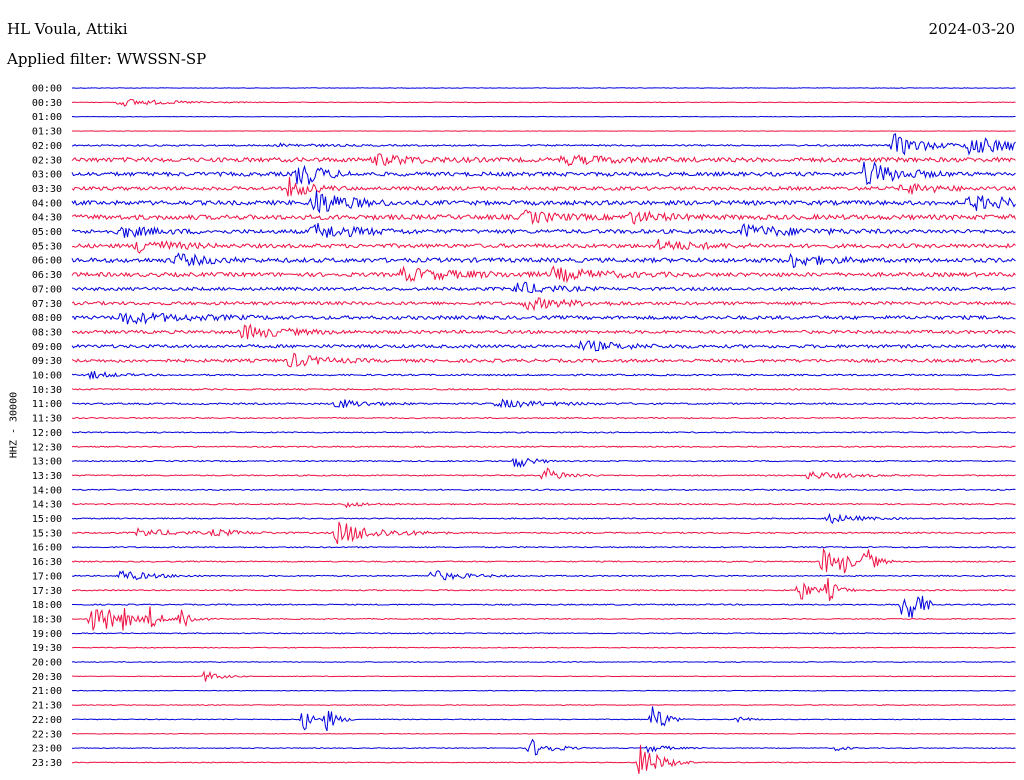 Image resolution: width=1024 pixels, height=780 pixels. Describe the element at coordinates (47, 519) in the screenshot. I see `row-time-label: 15:00` at that location.